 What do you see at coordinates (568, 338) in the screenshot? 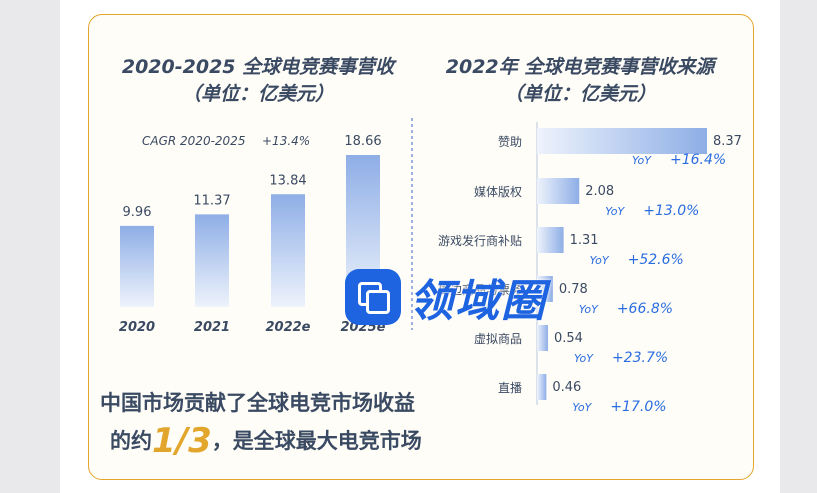
I see `hbar-value-label: 0.54` at bounding box center [568, 338].